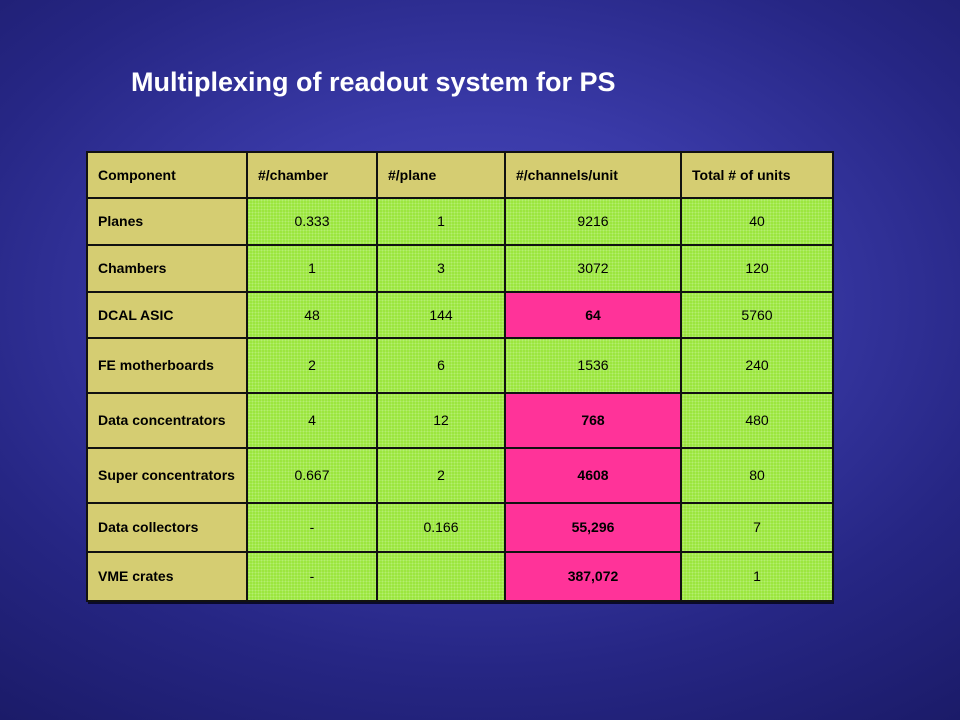 This screenshot has width=960, height=720. I want to click on table-row: VME crates - 387,072 1, so click(460, 576).